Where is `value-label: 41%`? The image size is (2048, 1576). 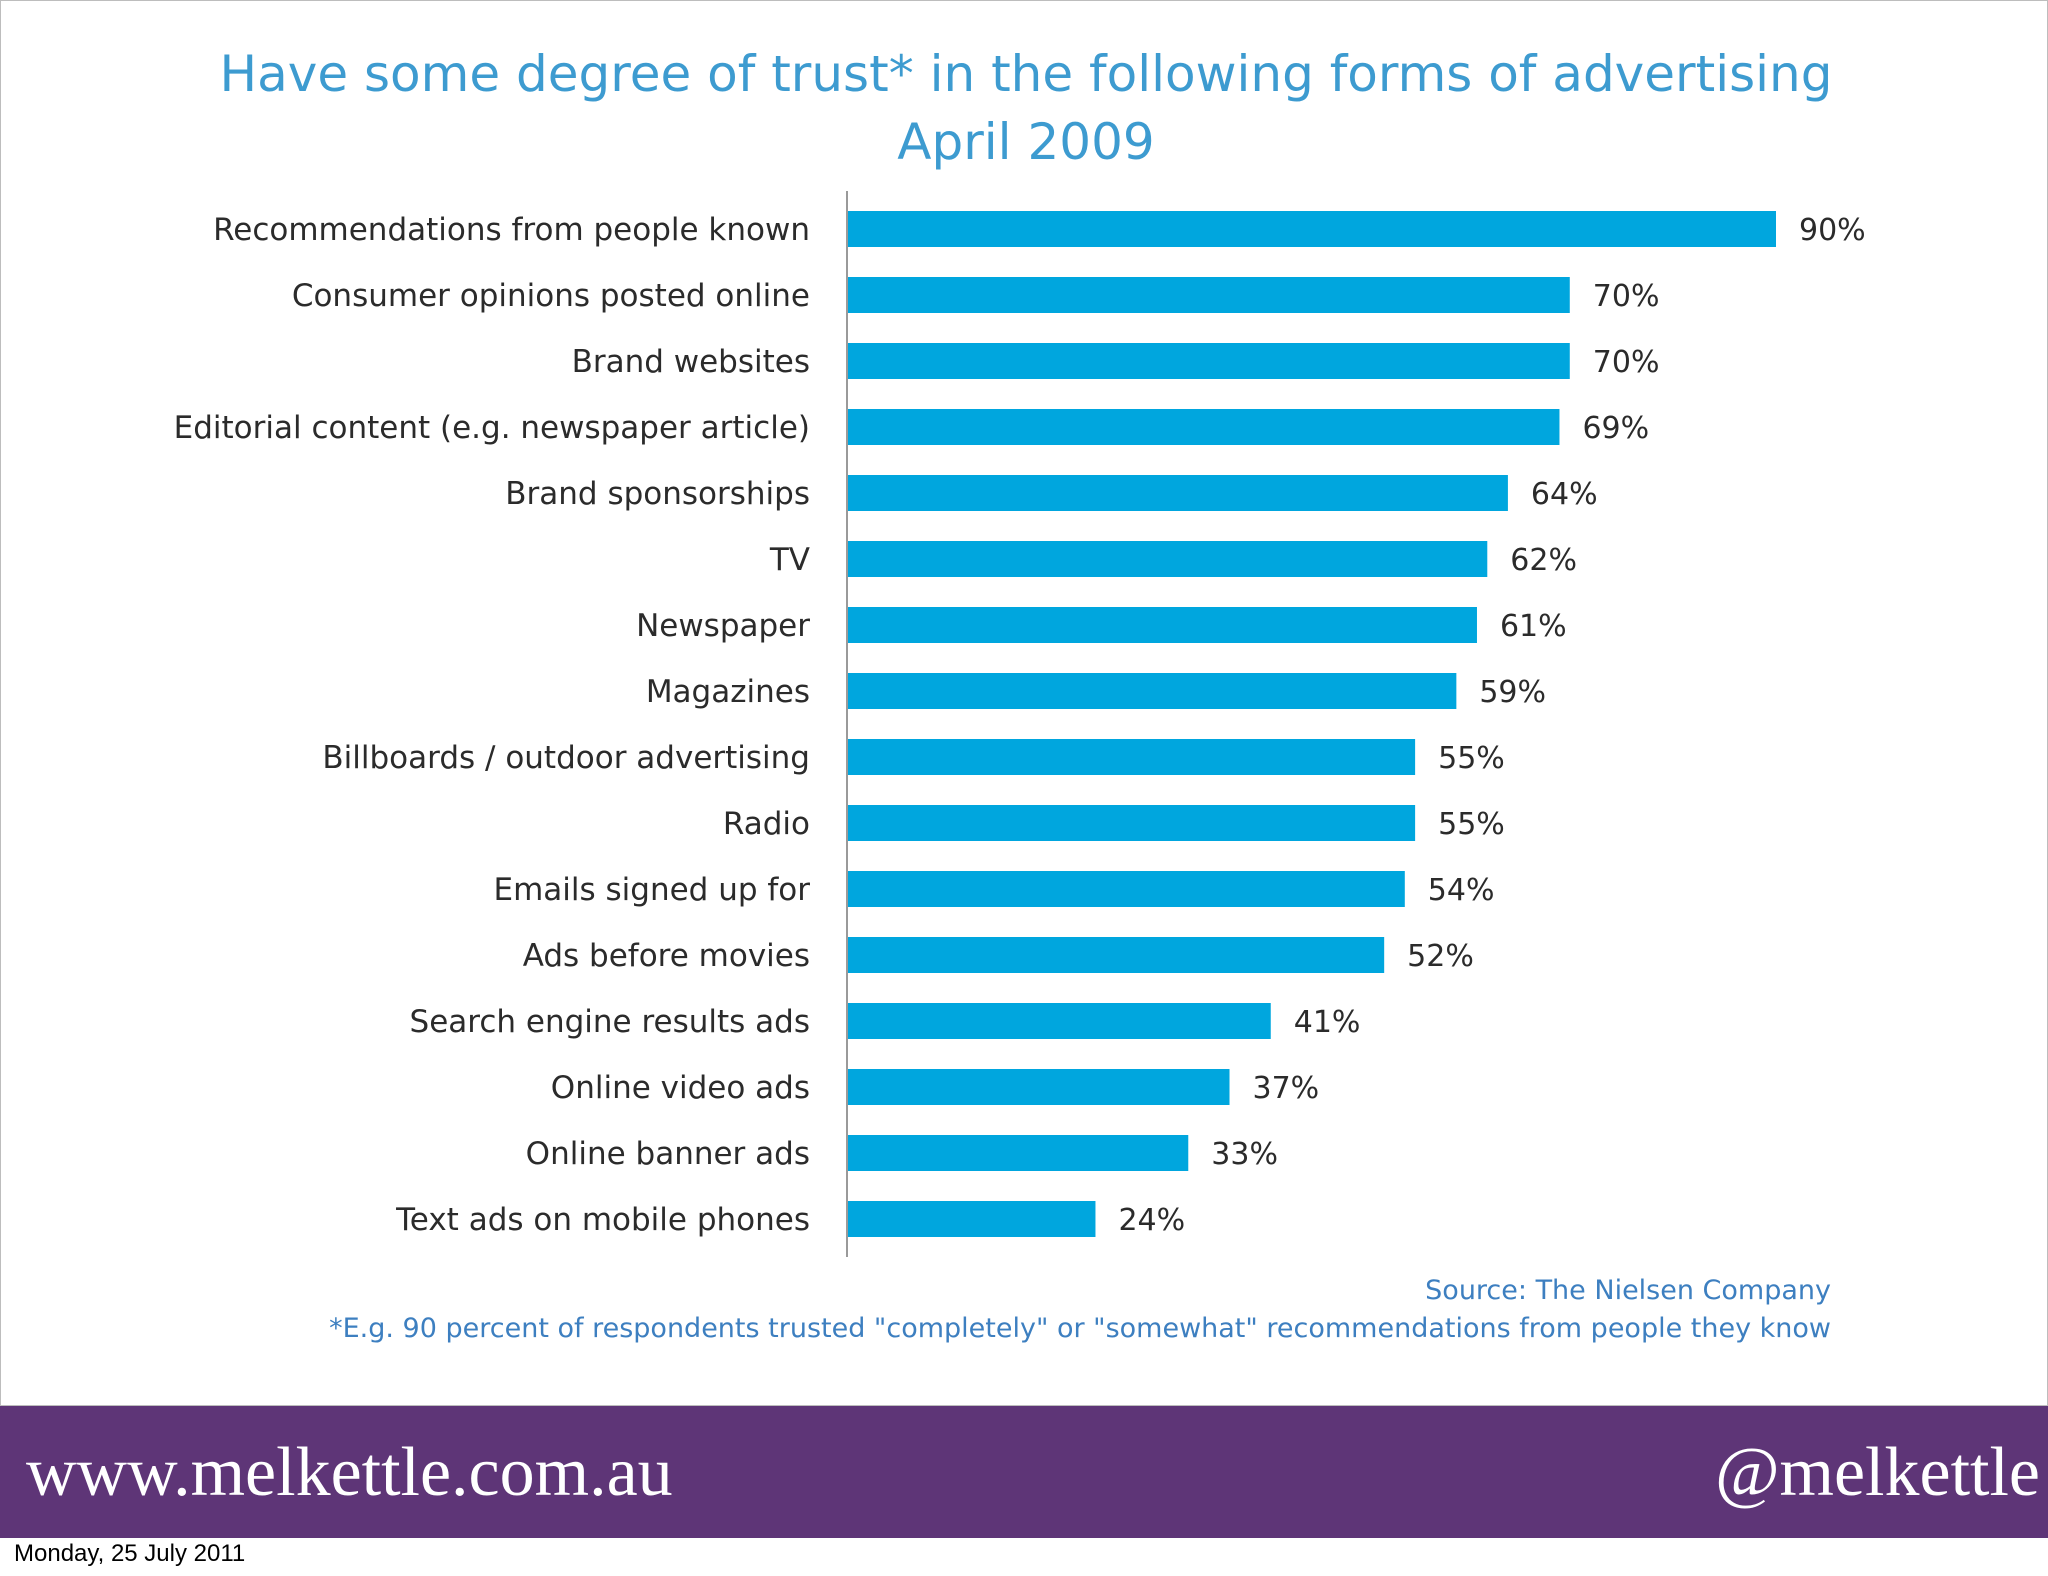 value-label: 41% is located at coordinates (1327, 1022).